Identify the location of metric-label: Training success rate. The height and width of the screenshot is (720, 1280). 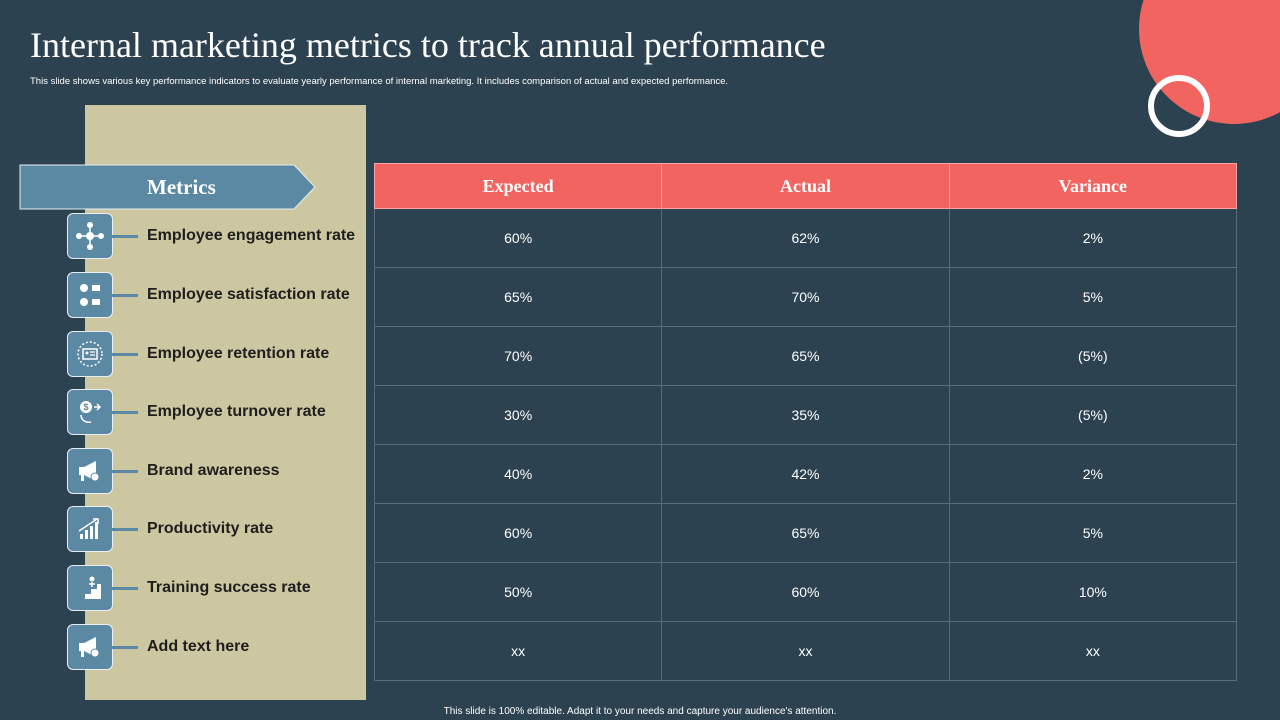
(229, 587).